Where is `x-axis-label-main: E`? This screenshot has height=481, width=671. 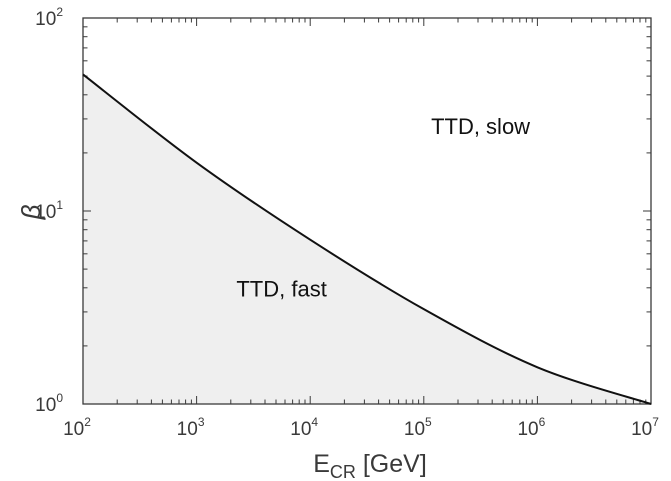
x-axis-label-main: E is located at coordinates (321, 464).